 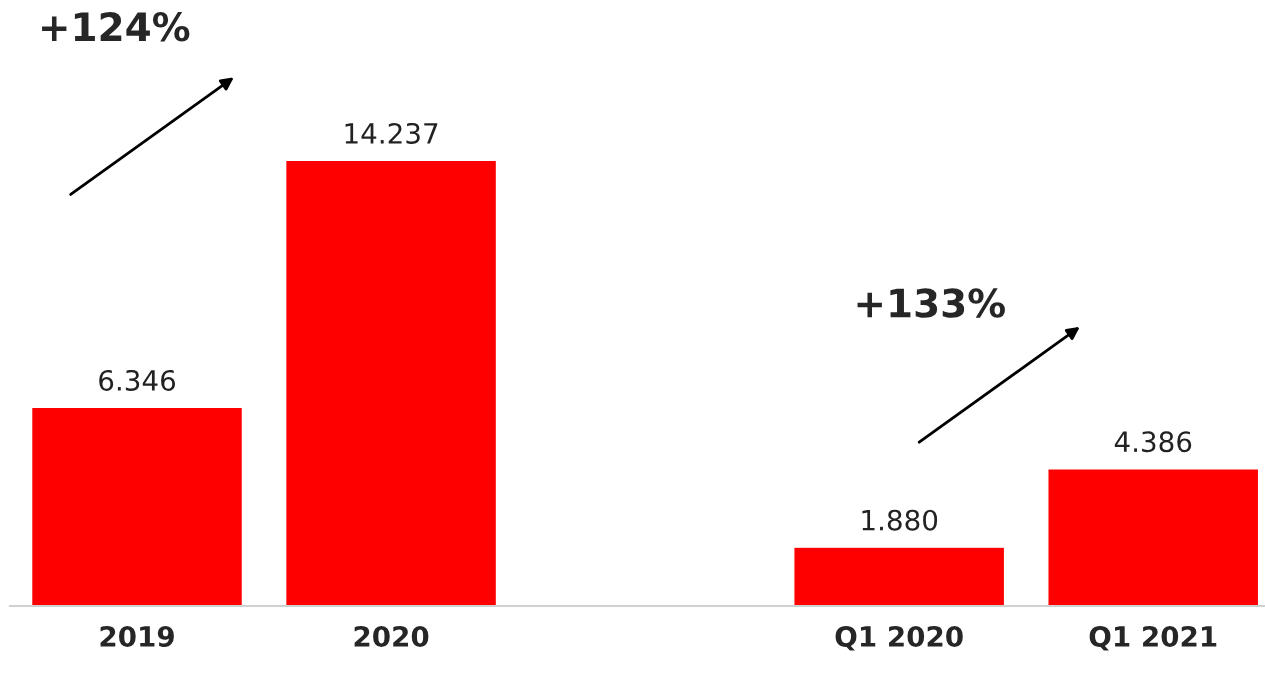 I want to click on data-label: 14.237, so click(x=391, y=133).